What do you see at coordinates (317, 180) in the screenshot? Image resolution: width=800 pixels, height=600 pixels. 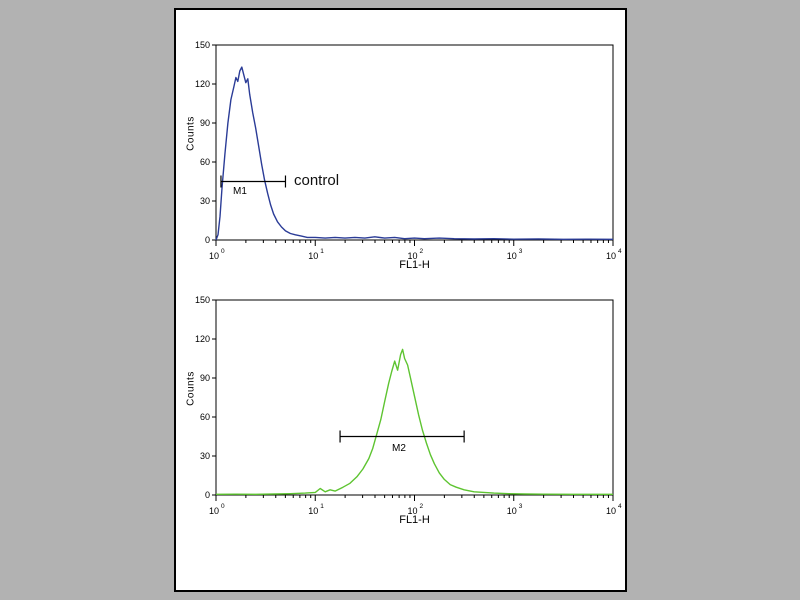 I see `control-annotation: control` at bounding box center [317, 180].